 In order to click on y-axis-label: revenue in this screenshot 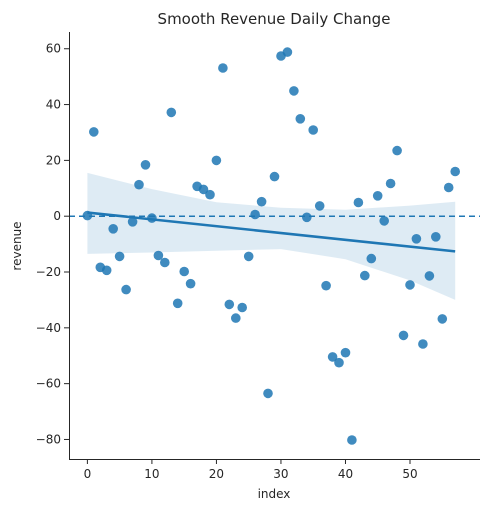, I will do `click(17, 245)`.